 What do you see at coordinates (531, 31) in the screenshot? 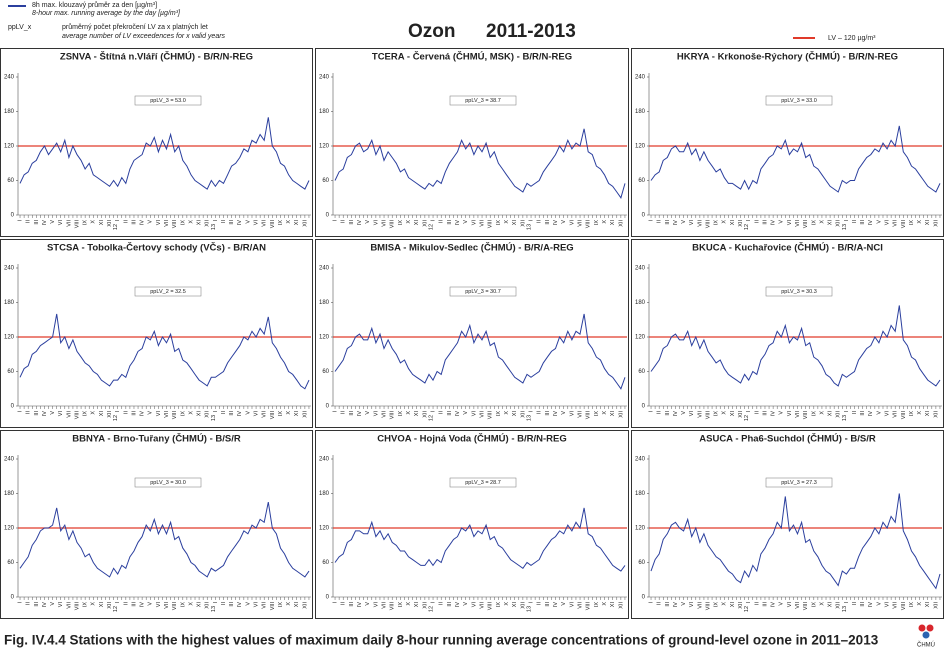
I see `period: 2011-2013` at bounding box center [531, 31].